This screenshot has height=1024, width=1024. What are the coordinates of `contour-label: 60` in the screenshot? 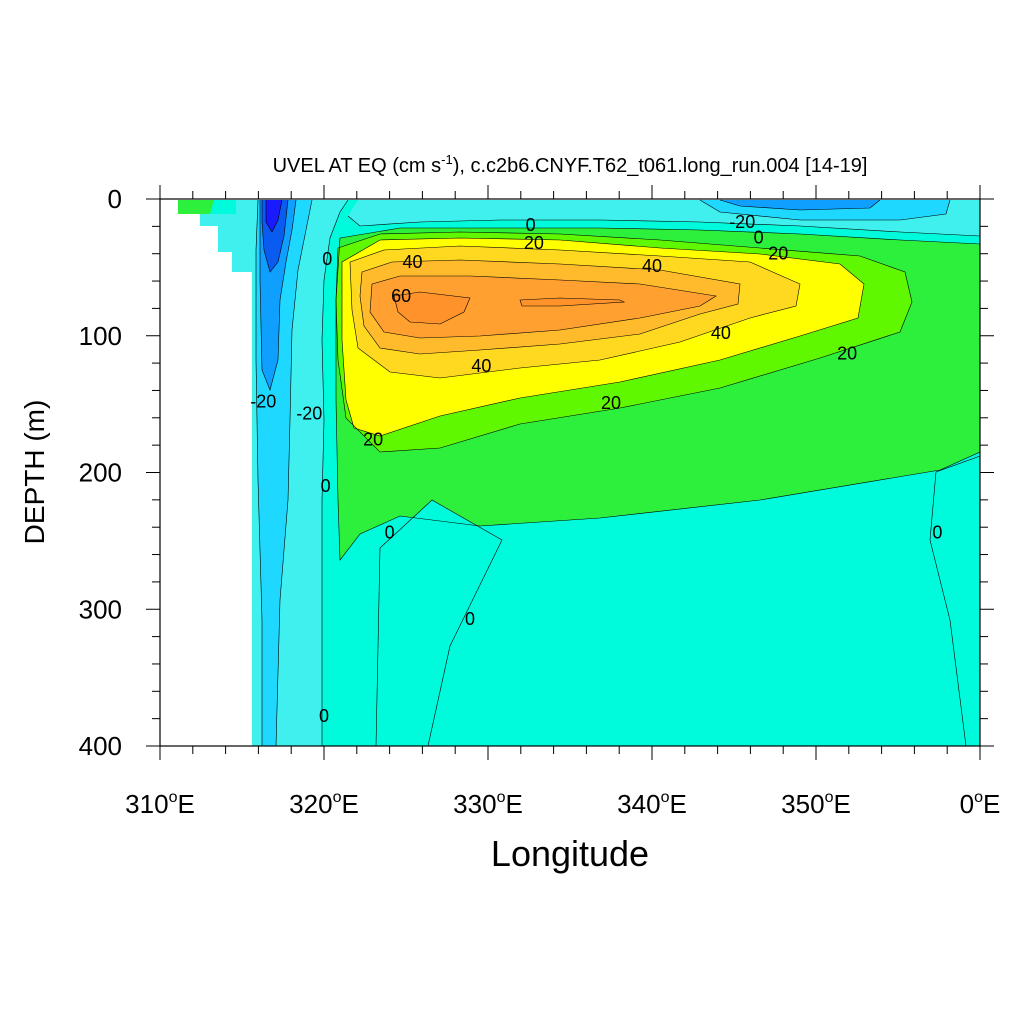 It's located at (401, 296).